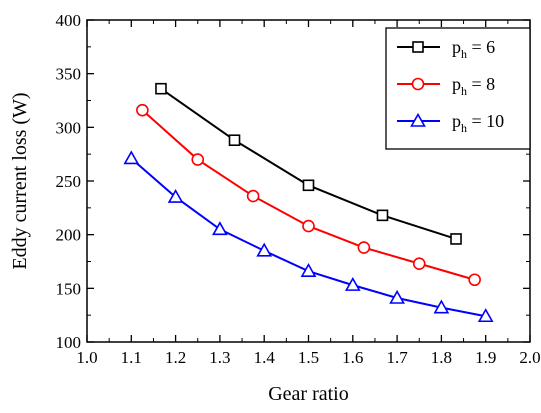 The width and height of the screenshot is (541, 413). Describe the element at coordinates (69, 127) in the screenshot. I see `y-tick-label: 300` at that location.